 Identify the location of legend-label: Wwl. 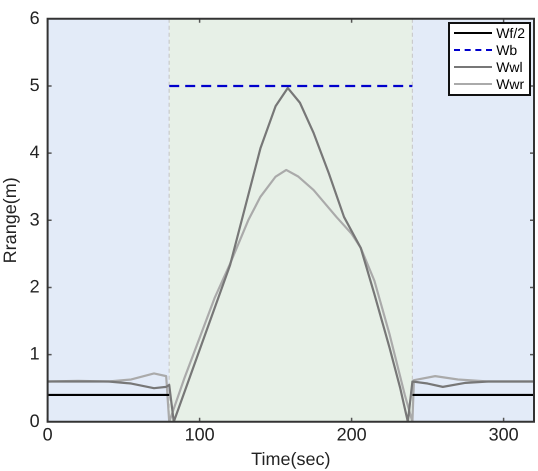
(509, 67).